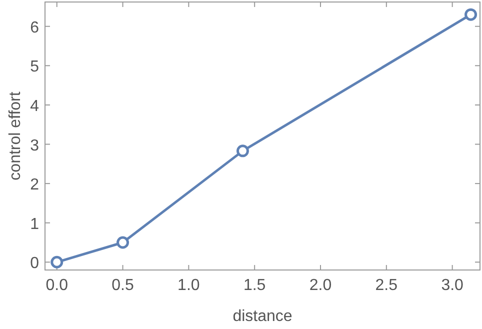  I want to click on x-tick-label: 0.0, so click(57, 285).